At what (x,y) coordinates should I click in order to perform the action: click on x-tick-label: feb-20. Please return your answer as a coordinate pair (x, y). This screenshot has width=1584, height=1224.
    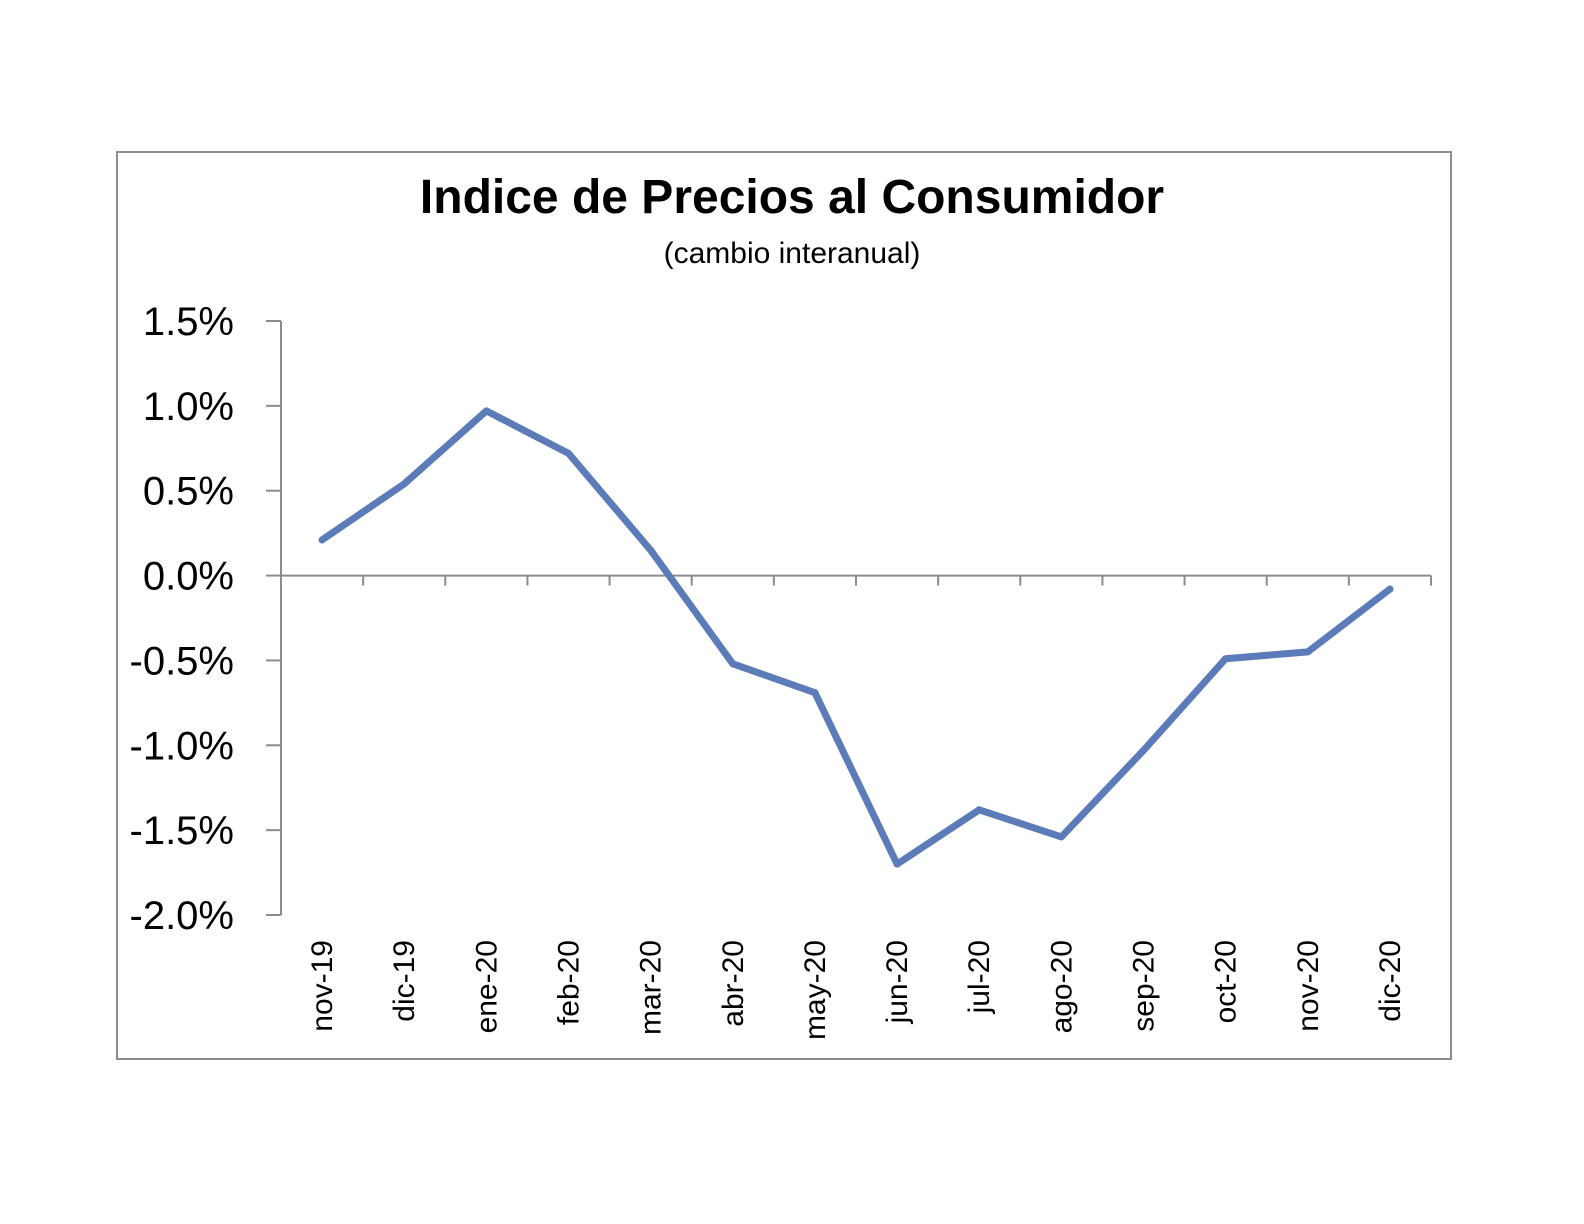
    Looking at the image, I should click on (569, 982).